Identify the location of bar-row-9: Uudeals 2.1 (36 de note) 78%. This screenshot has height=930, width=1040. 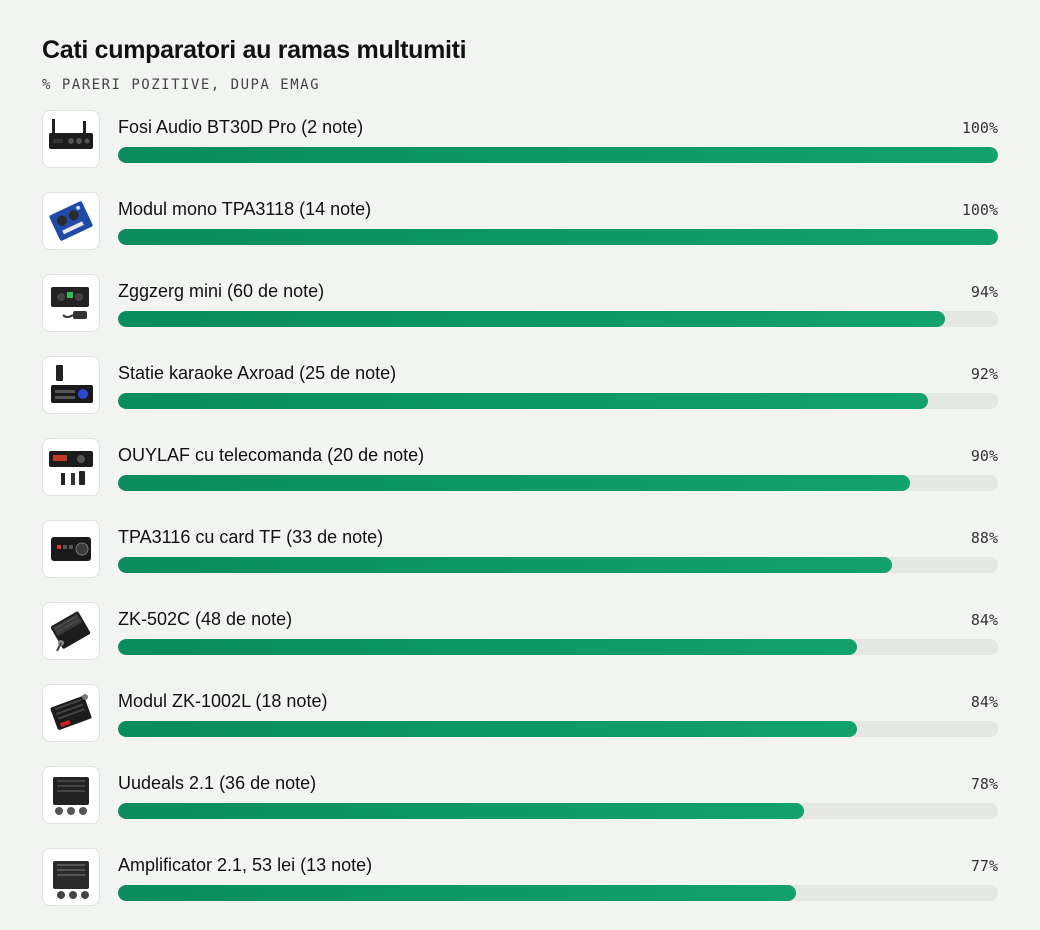
(520, 807).